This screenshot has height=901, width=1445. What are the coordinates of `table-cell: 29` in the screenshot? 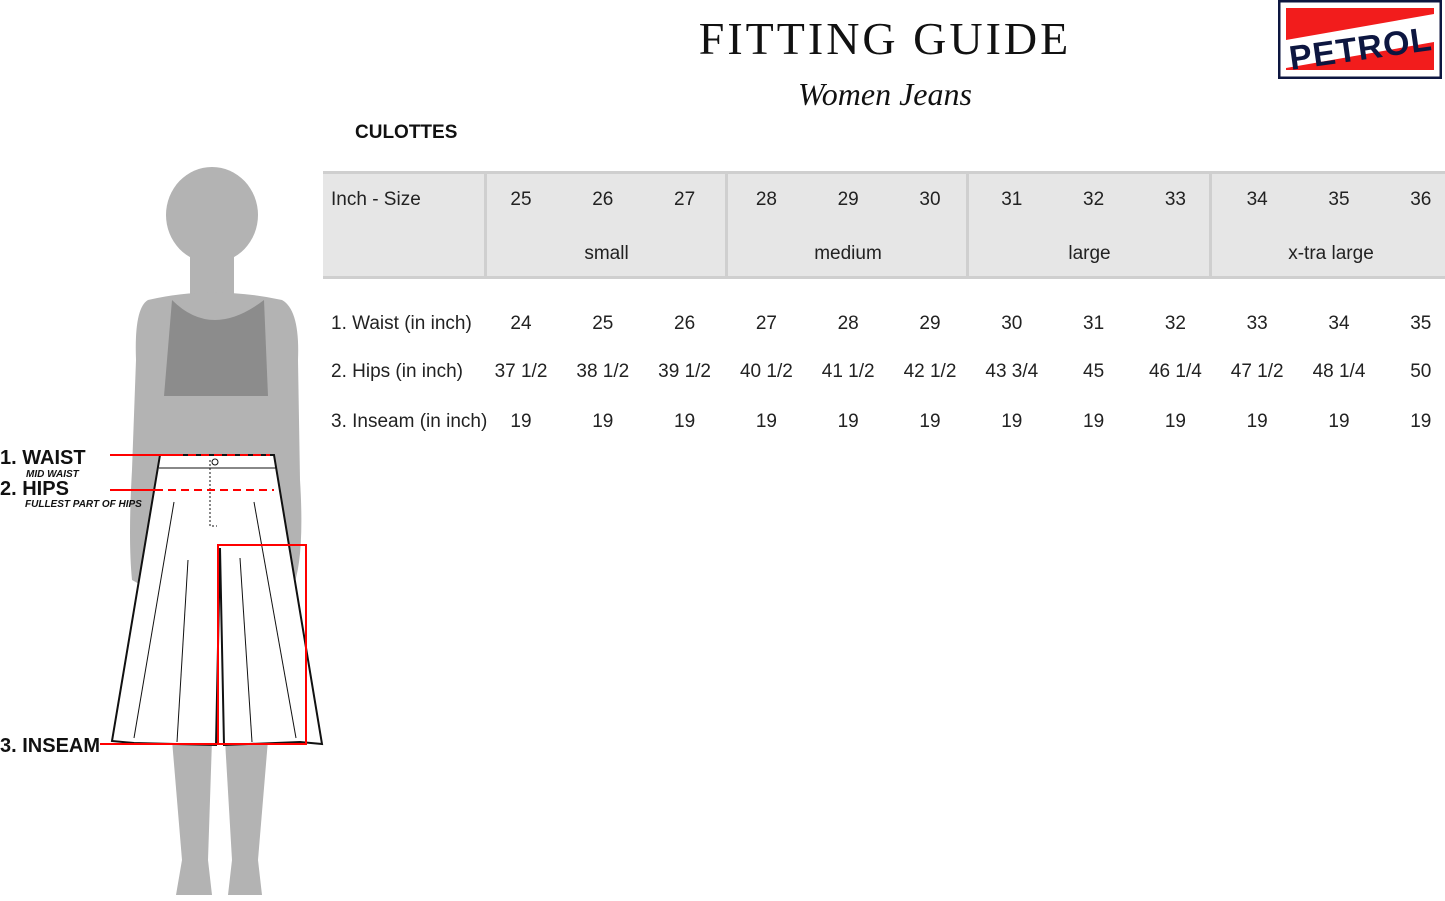 It's located at (930, 323).